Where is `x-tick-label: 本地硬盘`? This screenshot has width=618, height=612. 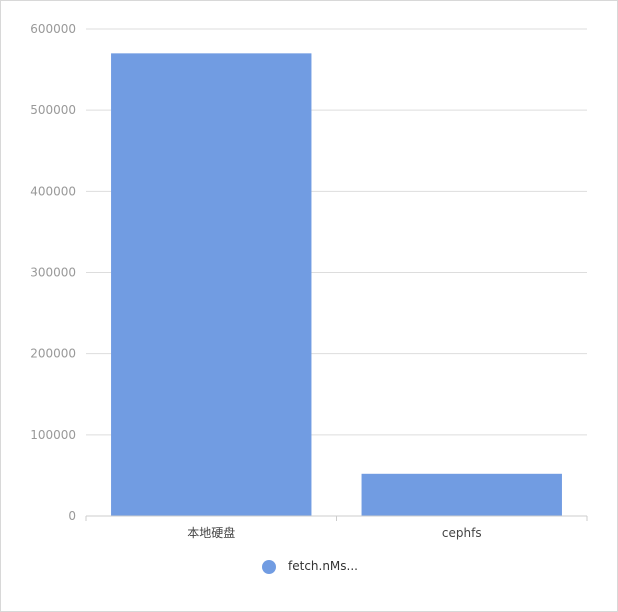 x-tick-label: 本地硬盘 is located at coordinates (211, 532).